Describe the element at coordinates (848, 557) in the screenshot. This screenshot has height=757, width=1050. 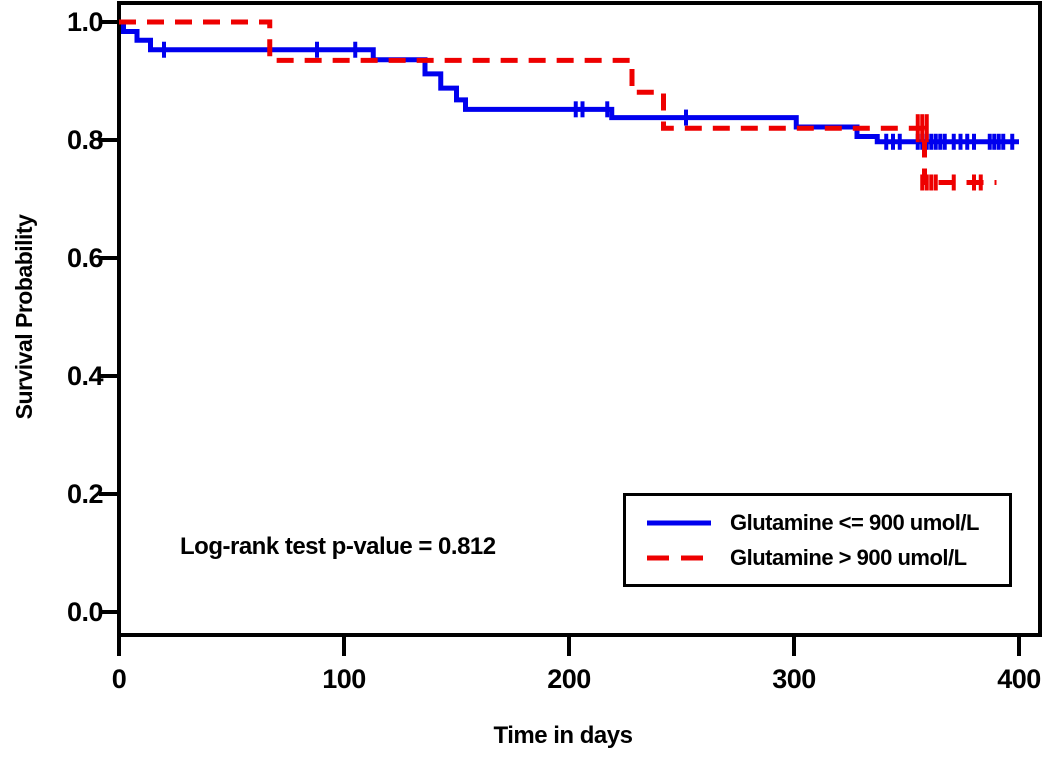
I see `legend-label-glutamine-gt-900: Glutamine > 900 umol/L` at that location.